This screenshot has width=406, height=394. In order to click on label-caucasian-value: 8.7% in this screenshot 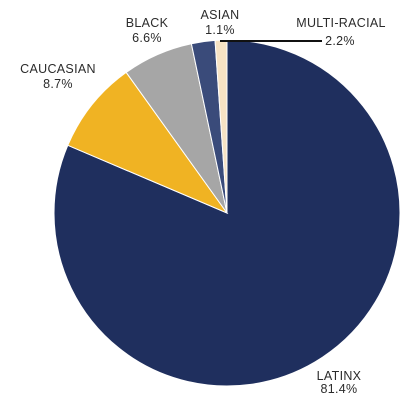, I will do `click(58, 84)`.